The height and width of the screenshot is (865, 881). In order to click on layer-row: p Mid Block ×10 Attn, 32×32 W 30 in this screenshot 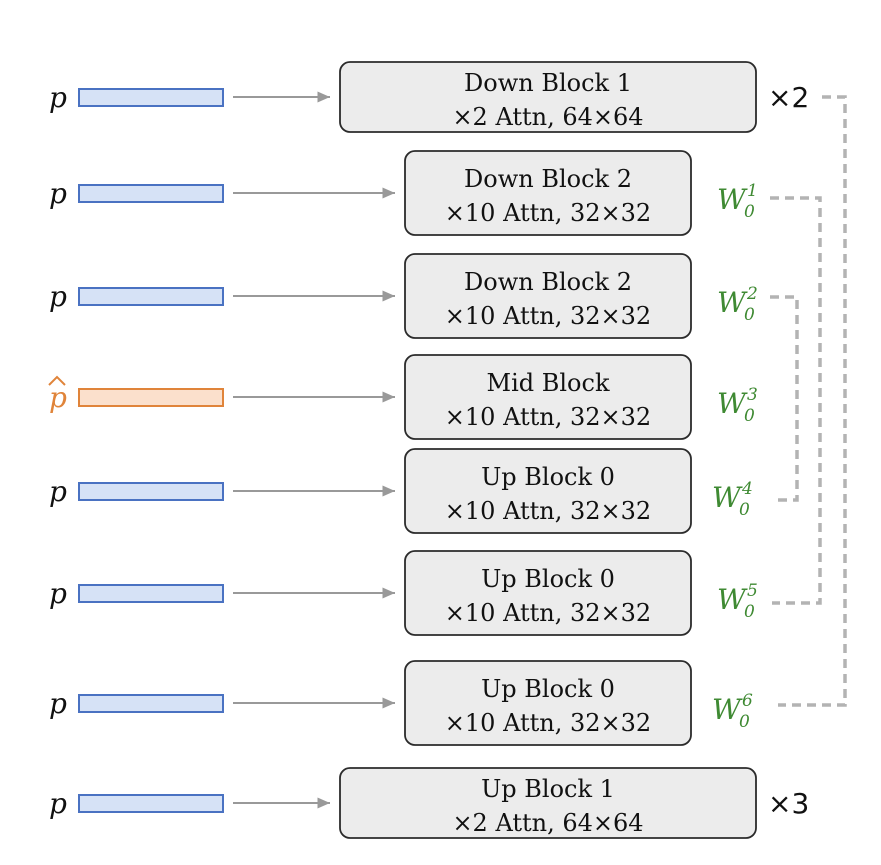, I will do `click(403, 397)`.